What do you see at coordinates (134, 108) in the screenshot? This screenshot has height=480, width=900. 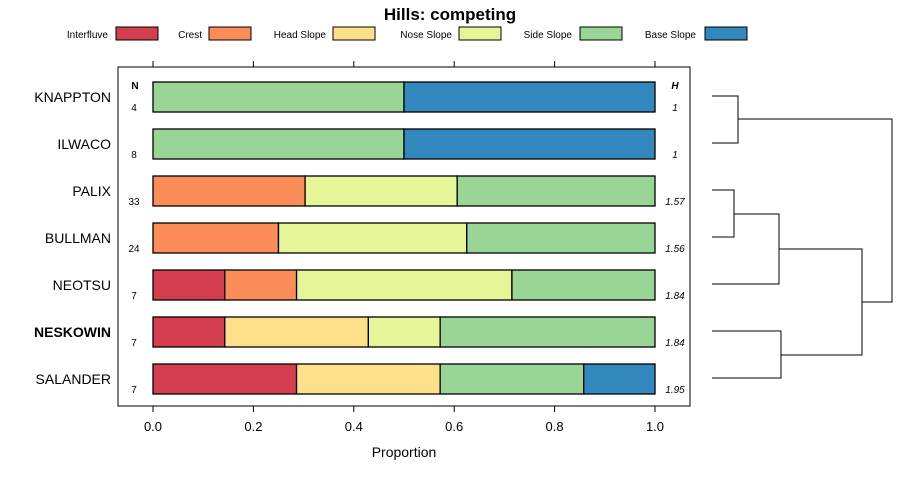 I see `n-value: 4` at bounding box center [134, 108].